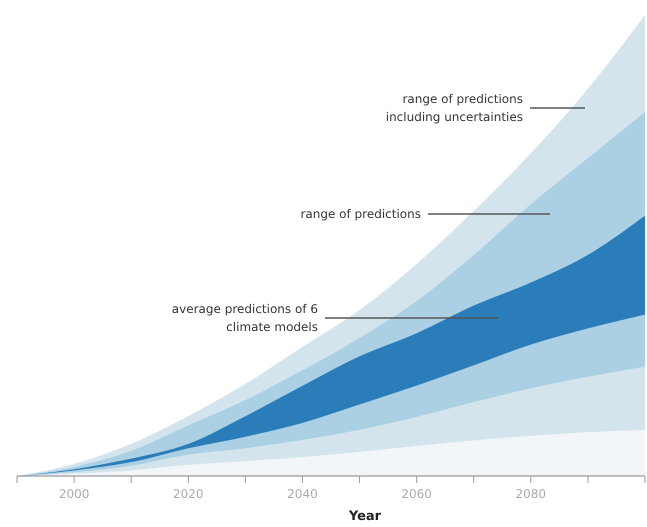 The height and width of the screenshot is (527, 647). What do you see at coordinates (74, 494) in the screenshot?
I see `x-tick-label: 2000` at bounding box center [74, 494].